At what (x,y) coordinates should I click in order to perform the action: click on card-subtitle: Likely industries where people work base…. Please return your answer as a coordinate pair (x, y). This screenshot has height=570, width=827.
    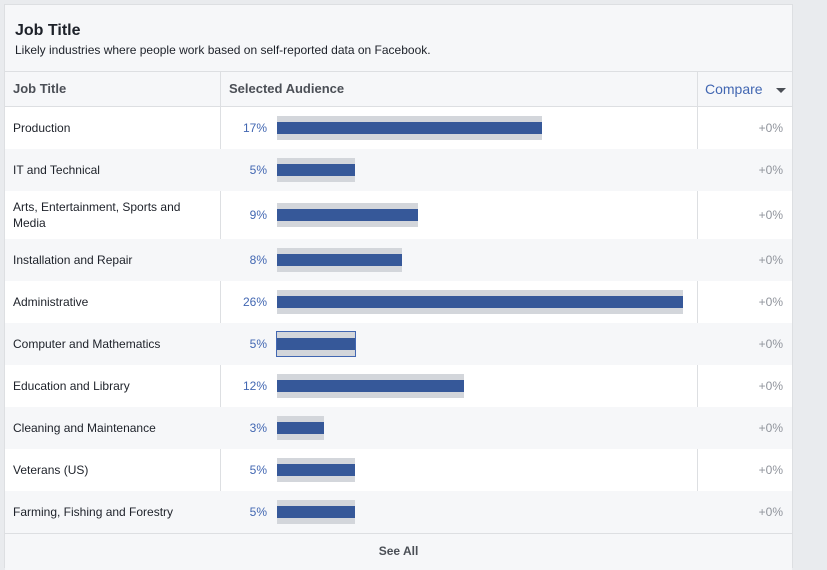
    Looking at the image, I should click on (223, 50).